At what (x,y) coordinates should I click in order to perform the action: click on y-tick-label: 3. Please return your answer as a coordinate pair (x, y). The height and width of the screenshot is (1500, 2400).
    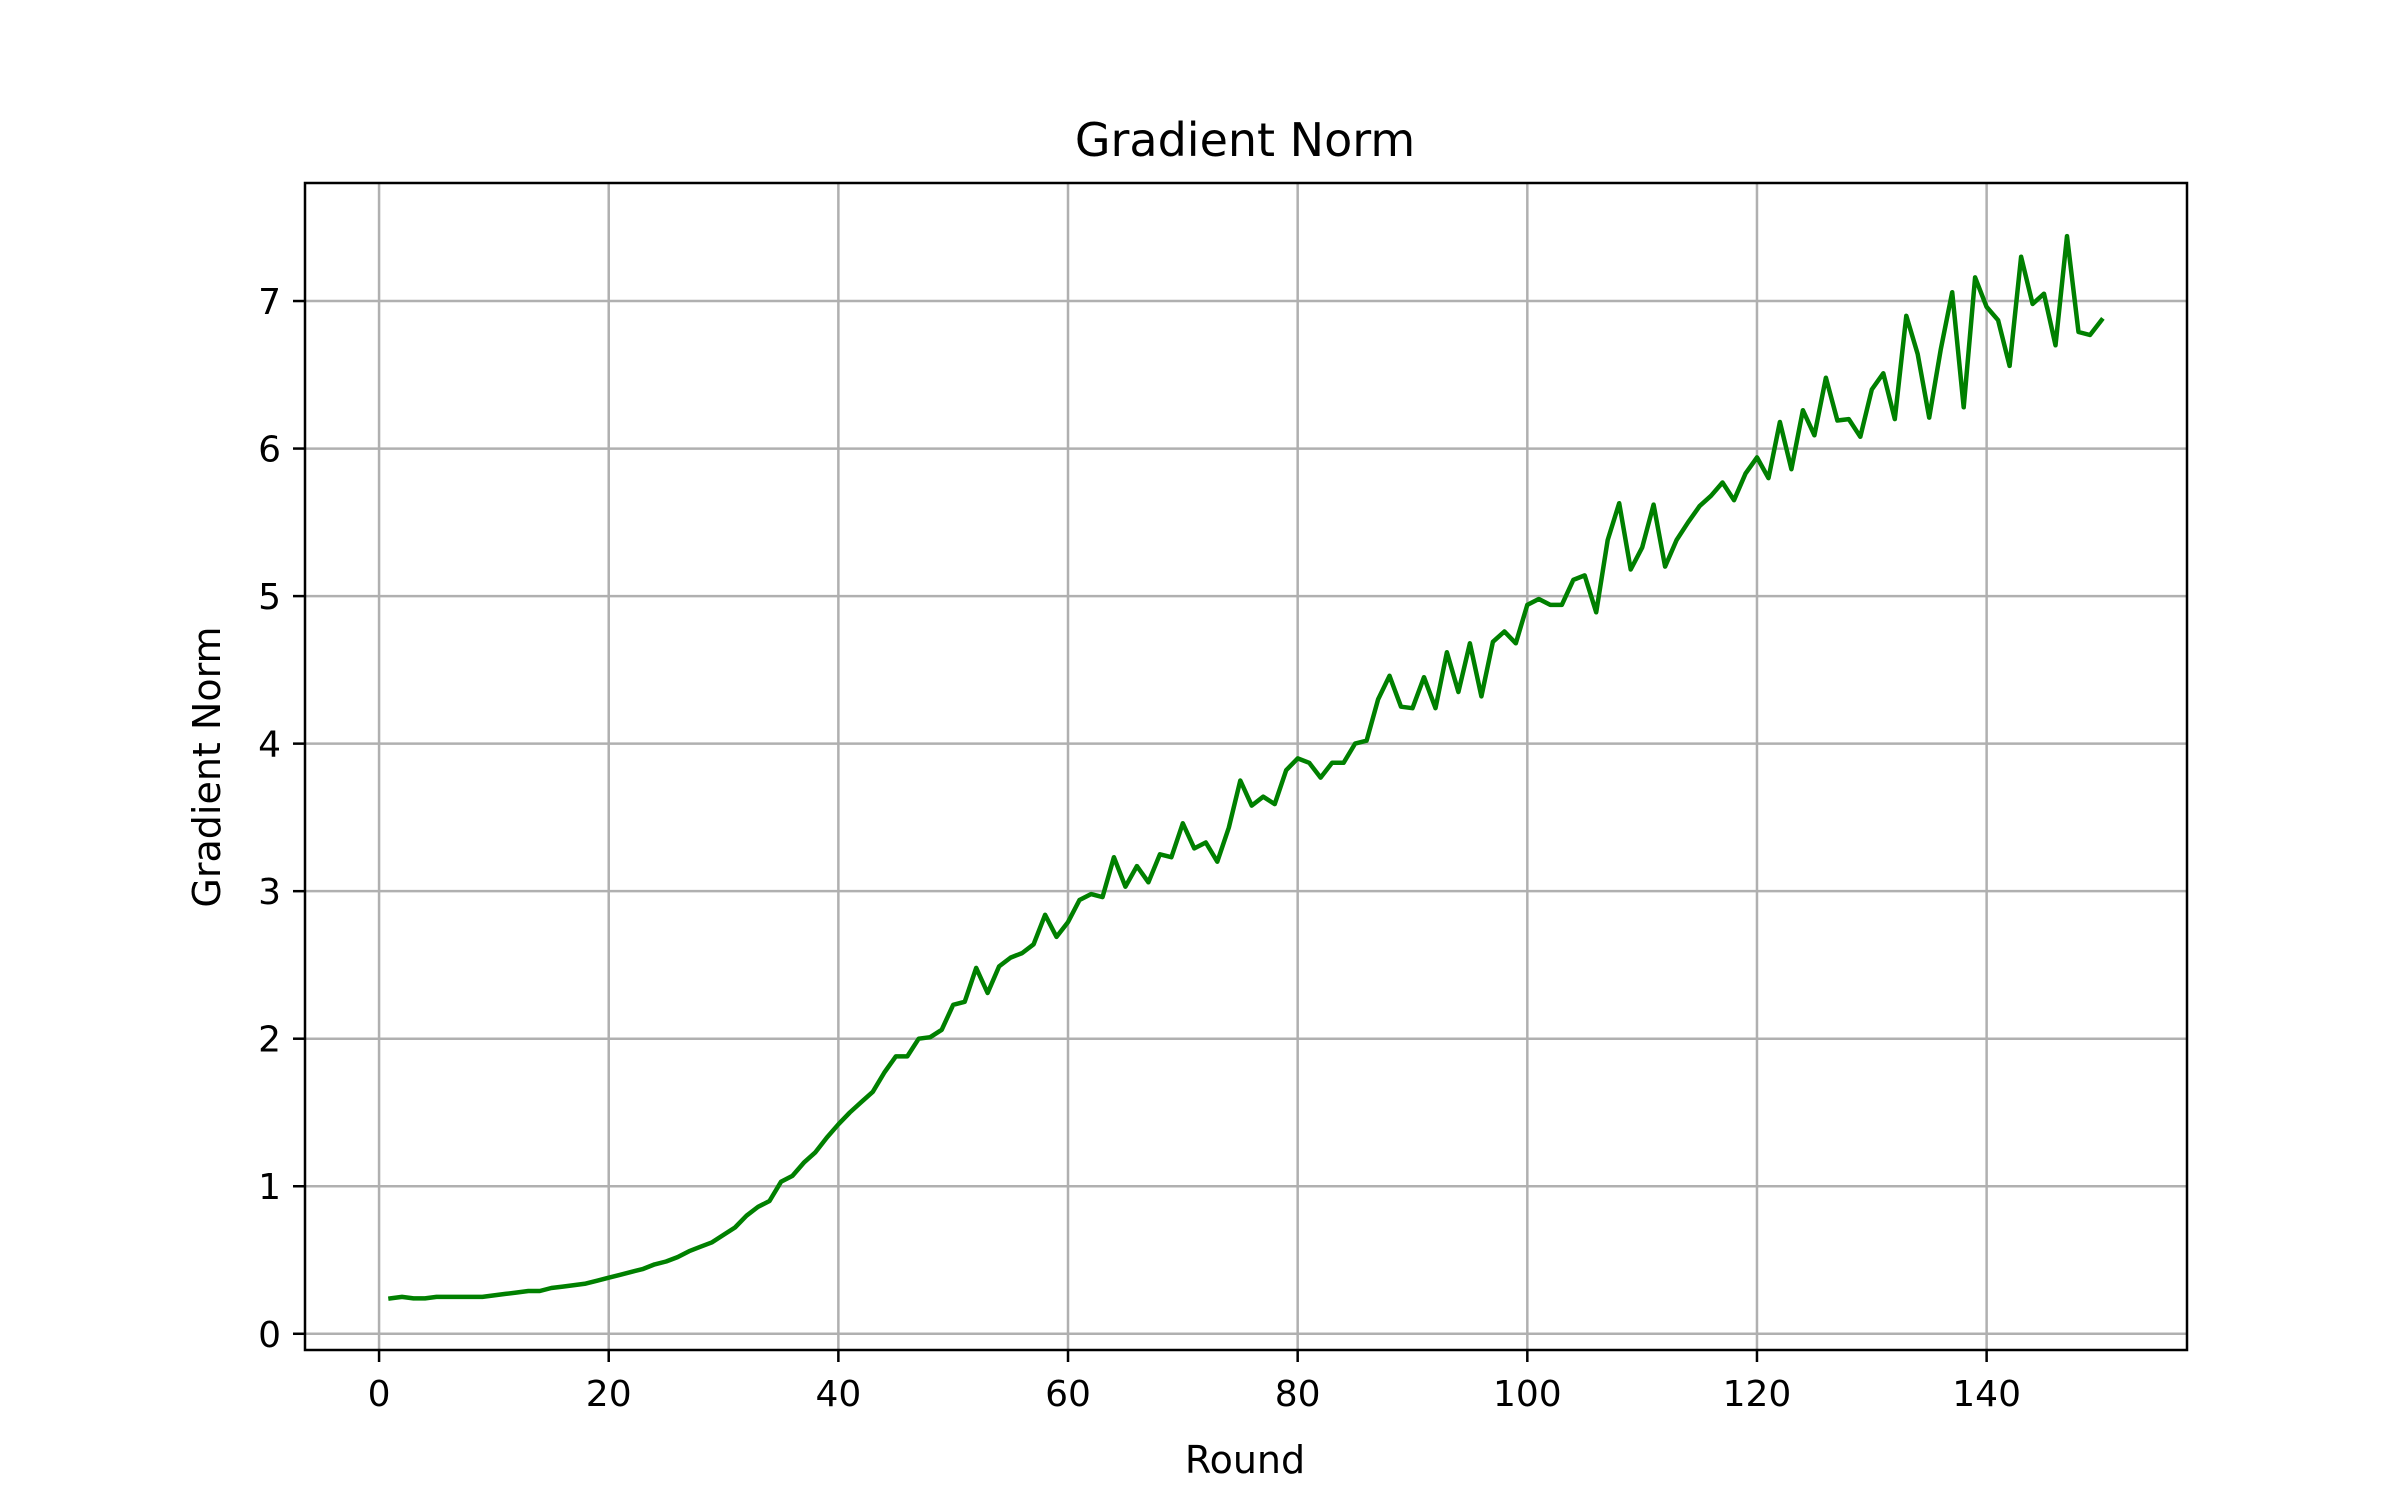
    Looking at the image, I should click on (269, 892).